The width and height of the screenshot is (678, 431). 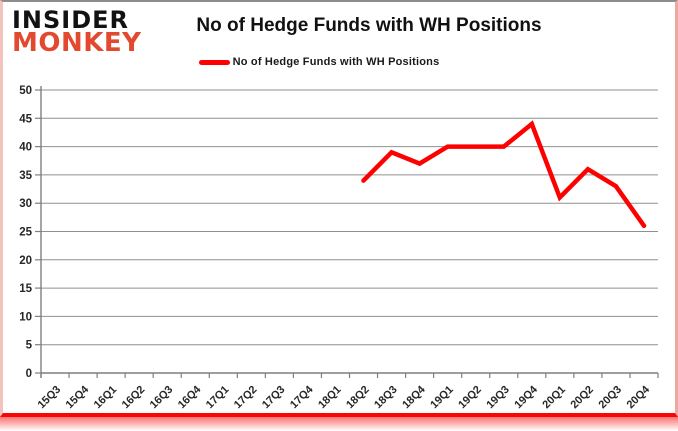 I want to click on insider-monkey-logo: INSIDER MONKEY, so click(x=76, y=32).